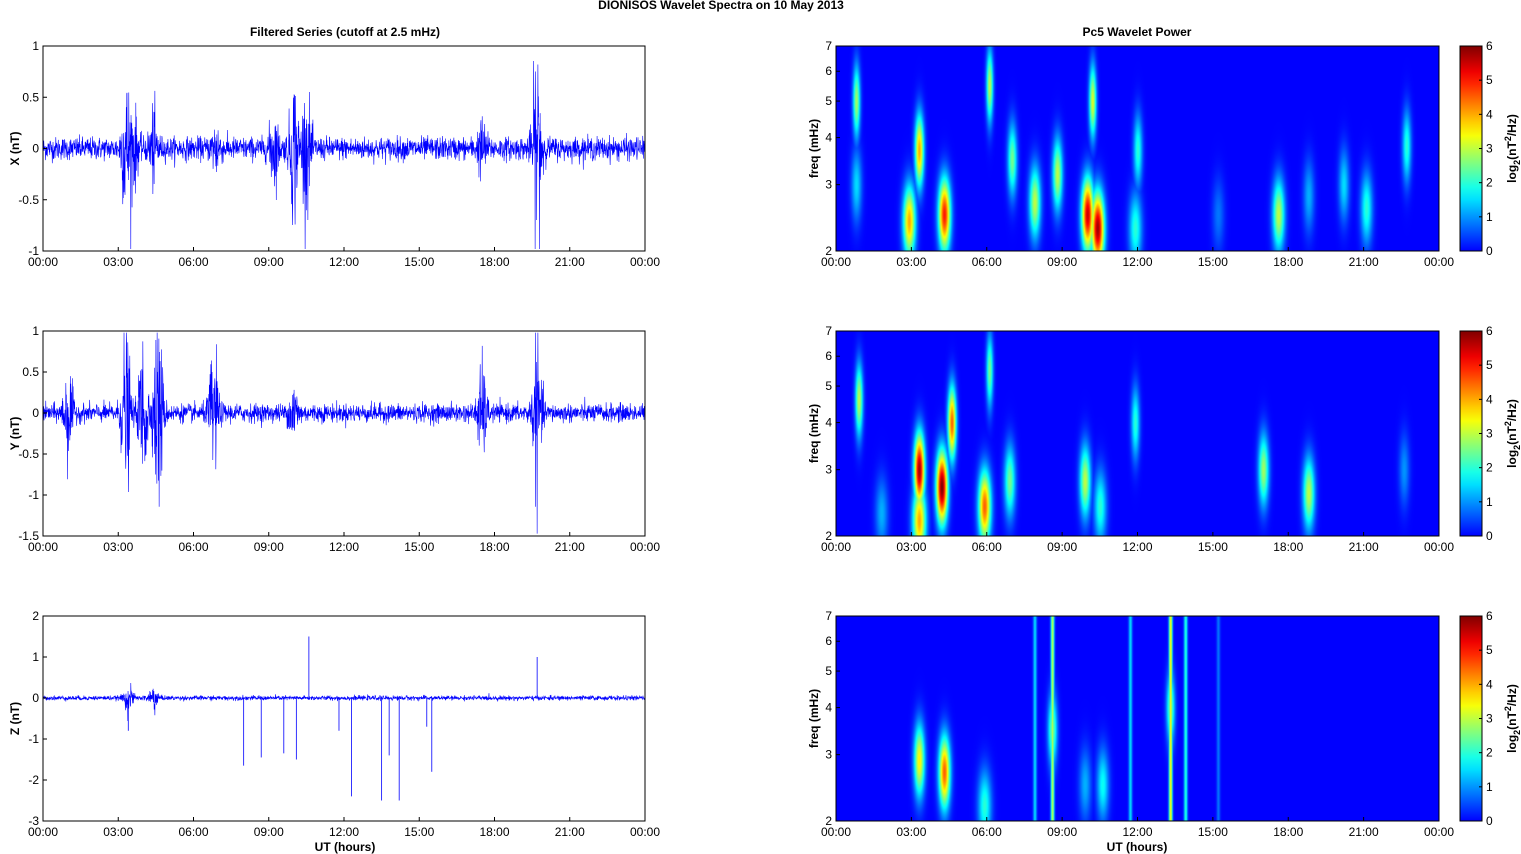 This screenshot has height=854, width=1521. I want to click on series-x-tick-label: 21:00, so click(570, 262).